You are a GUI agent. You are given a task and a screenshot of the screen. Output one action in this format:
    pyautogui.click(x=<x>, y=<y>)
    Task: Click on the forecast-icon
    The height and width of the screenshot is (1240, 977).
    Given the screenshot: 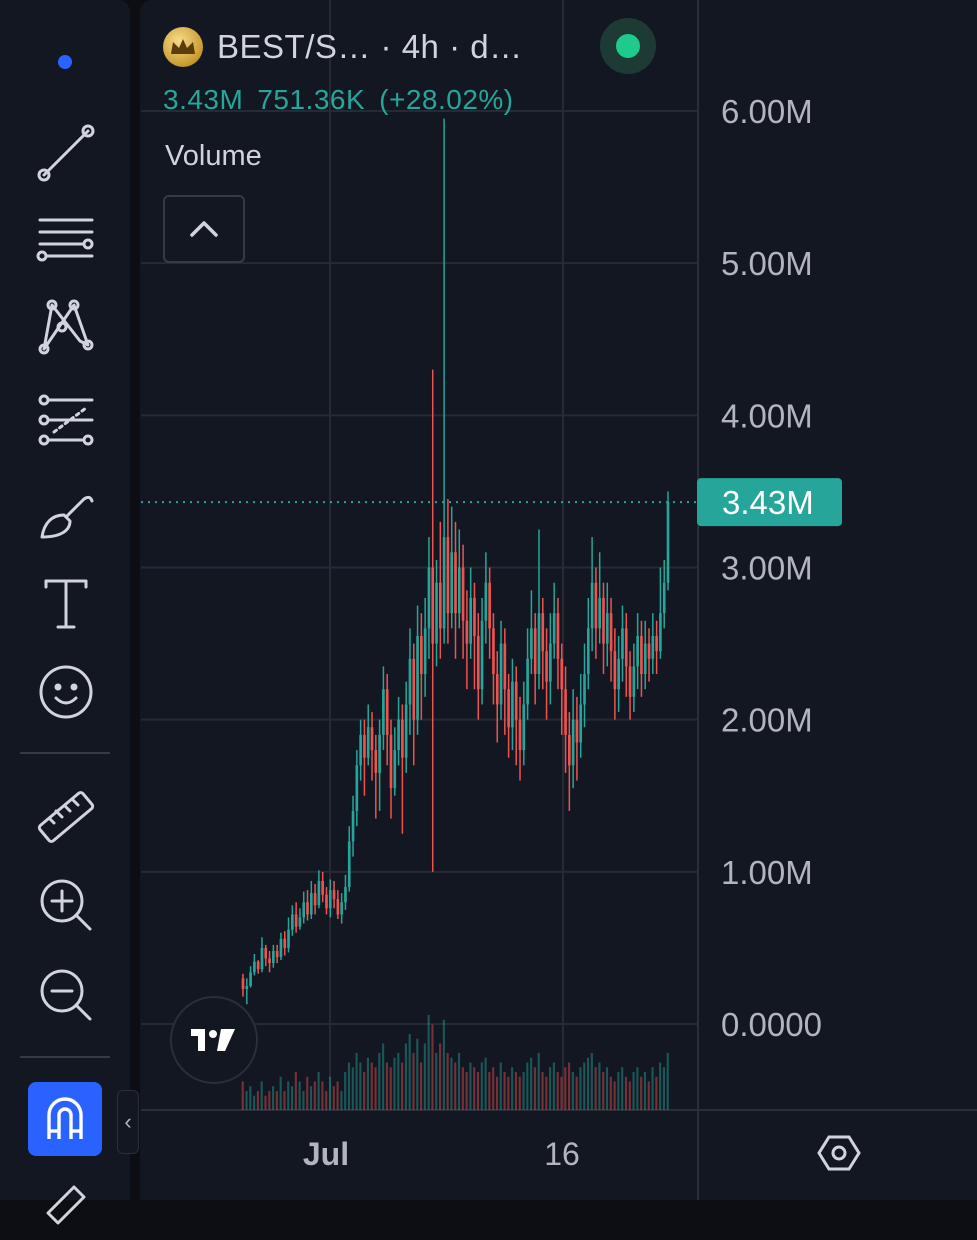 What is the action you would take?
    pyautogui.click(x=66, y=420)
    